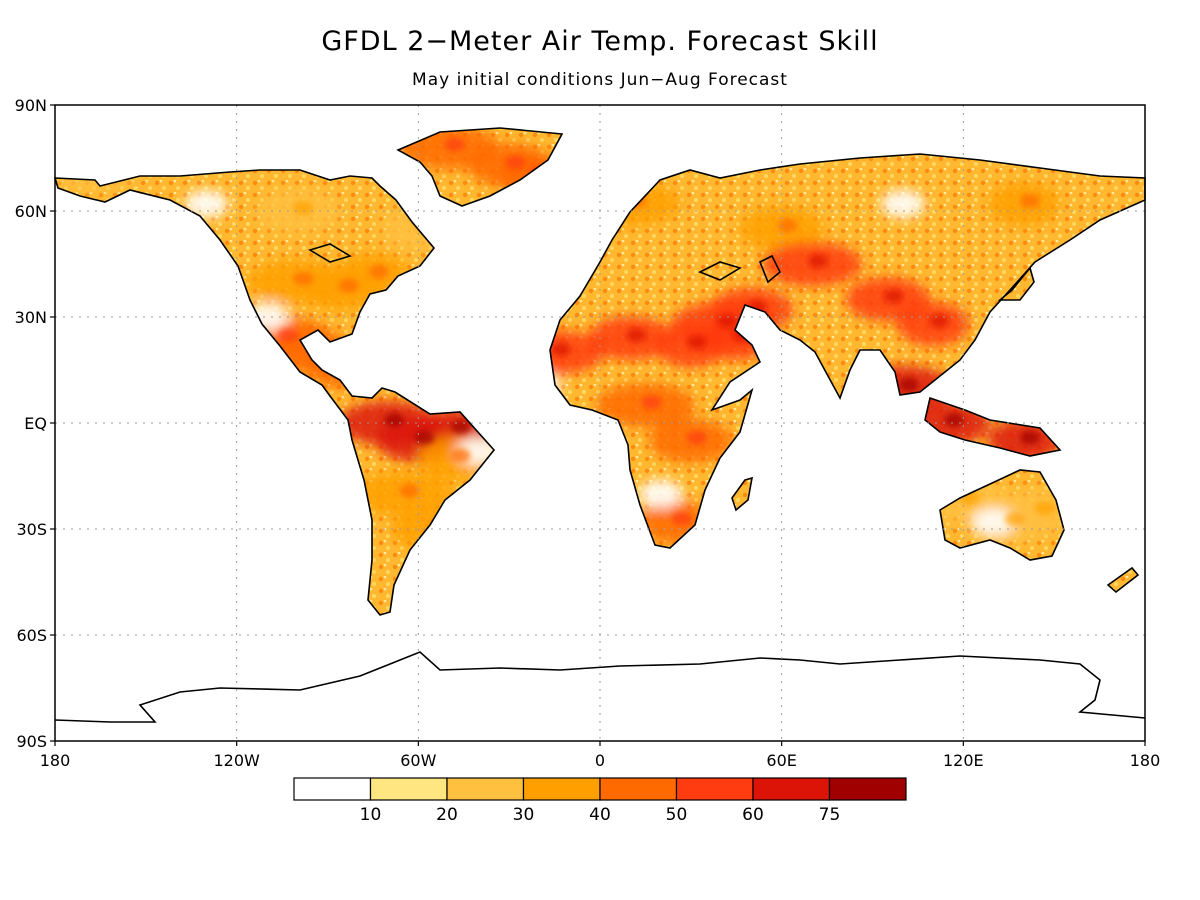  I want to click on lat-tick-label: 90S, so click(31, 741).